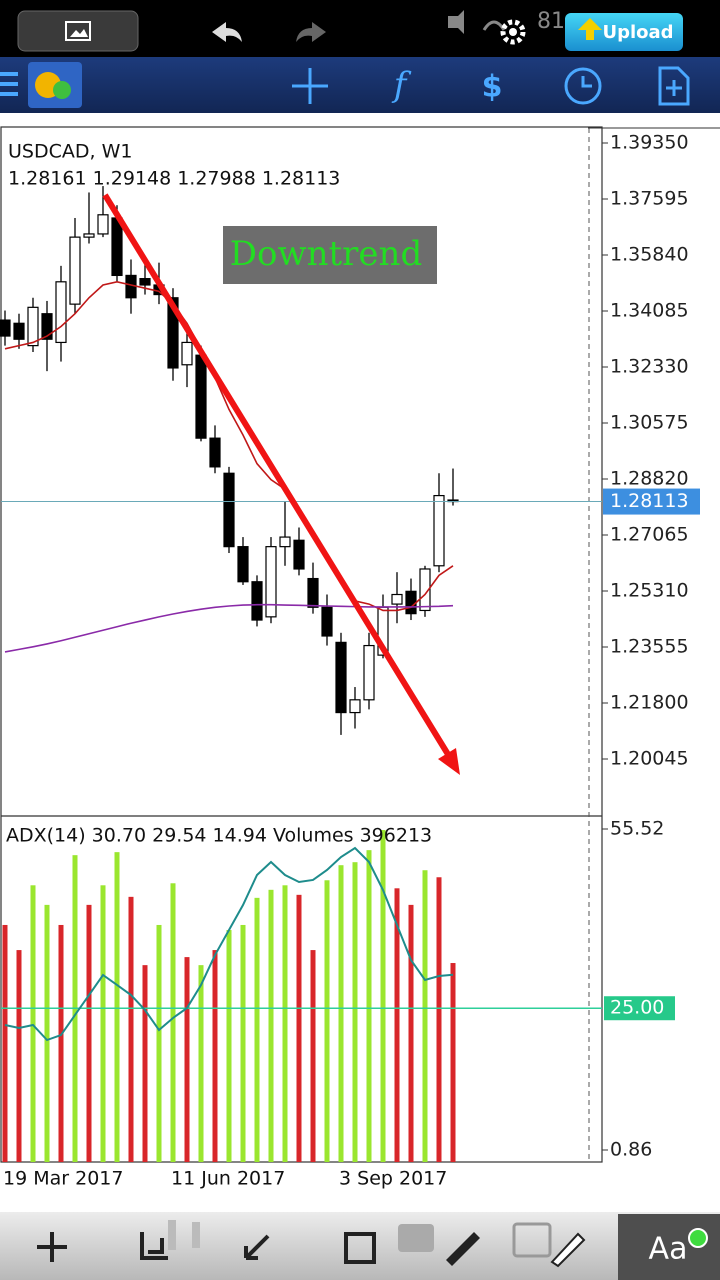  What do you see at coordinates (649, 646) in the screenshot?
I see `y-tick-label: 1.23555` at bounding box center [649, 646].